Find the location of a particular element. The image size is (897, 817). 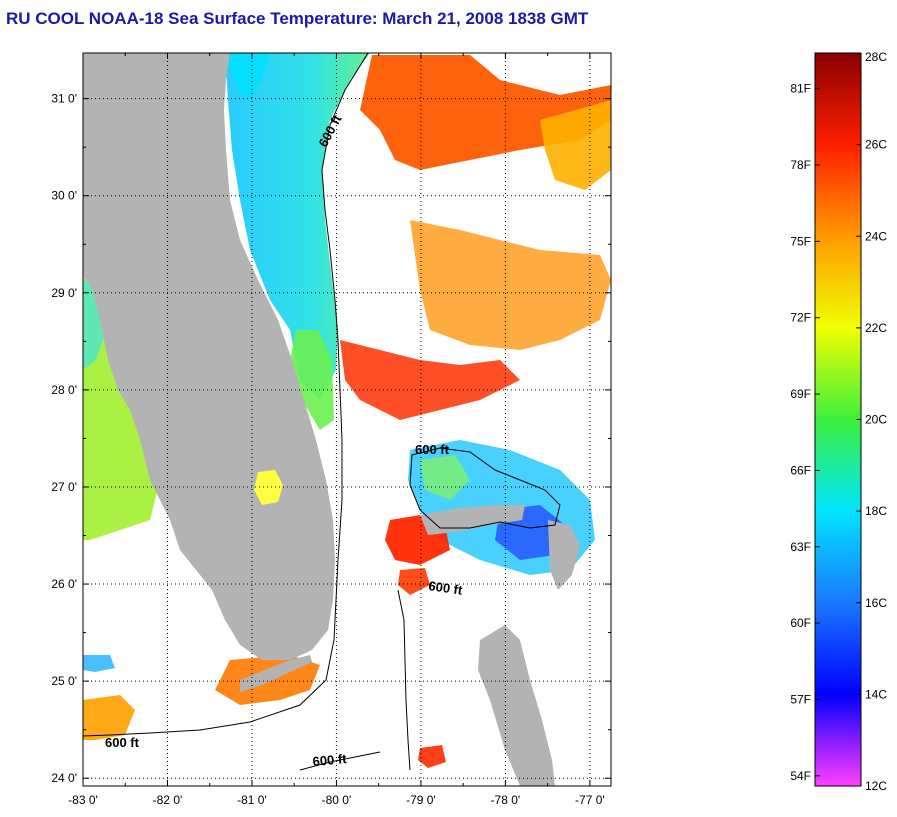

colorbar-fahrenheit-label: 63F is located at coordinates (800, 547).